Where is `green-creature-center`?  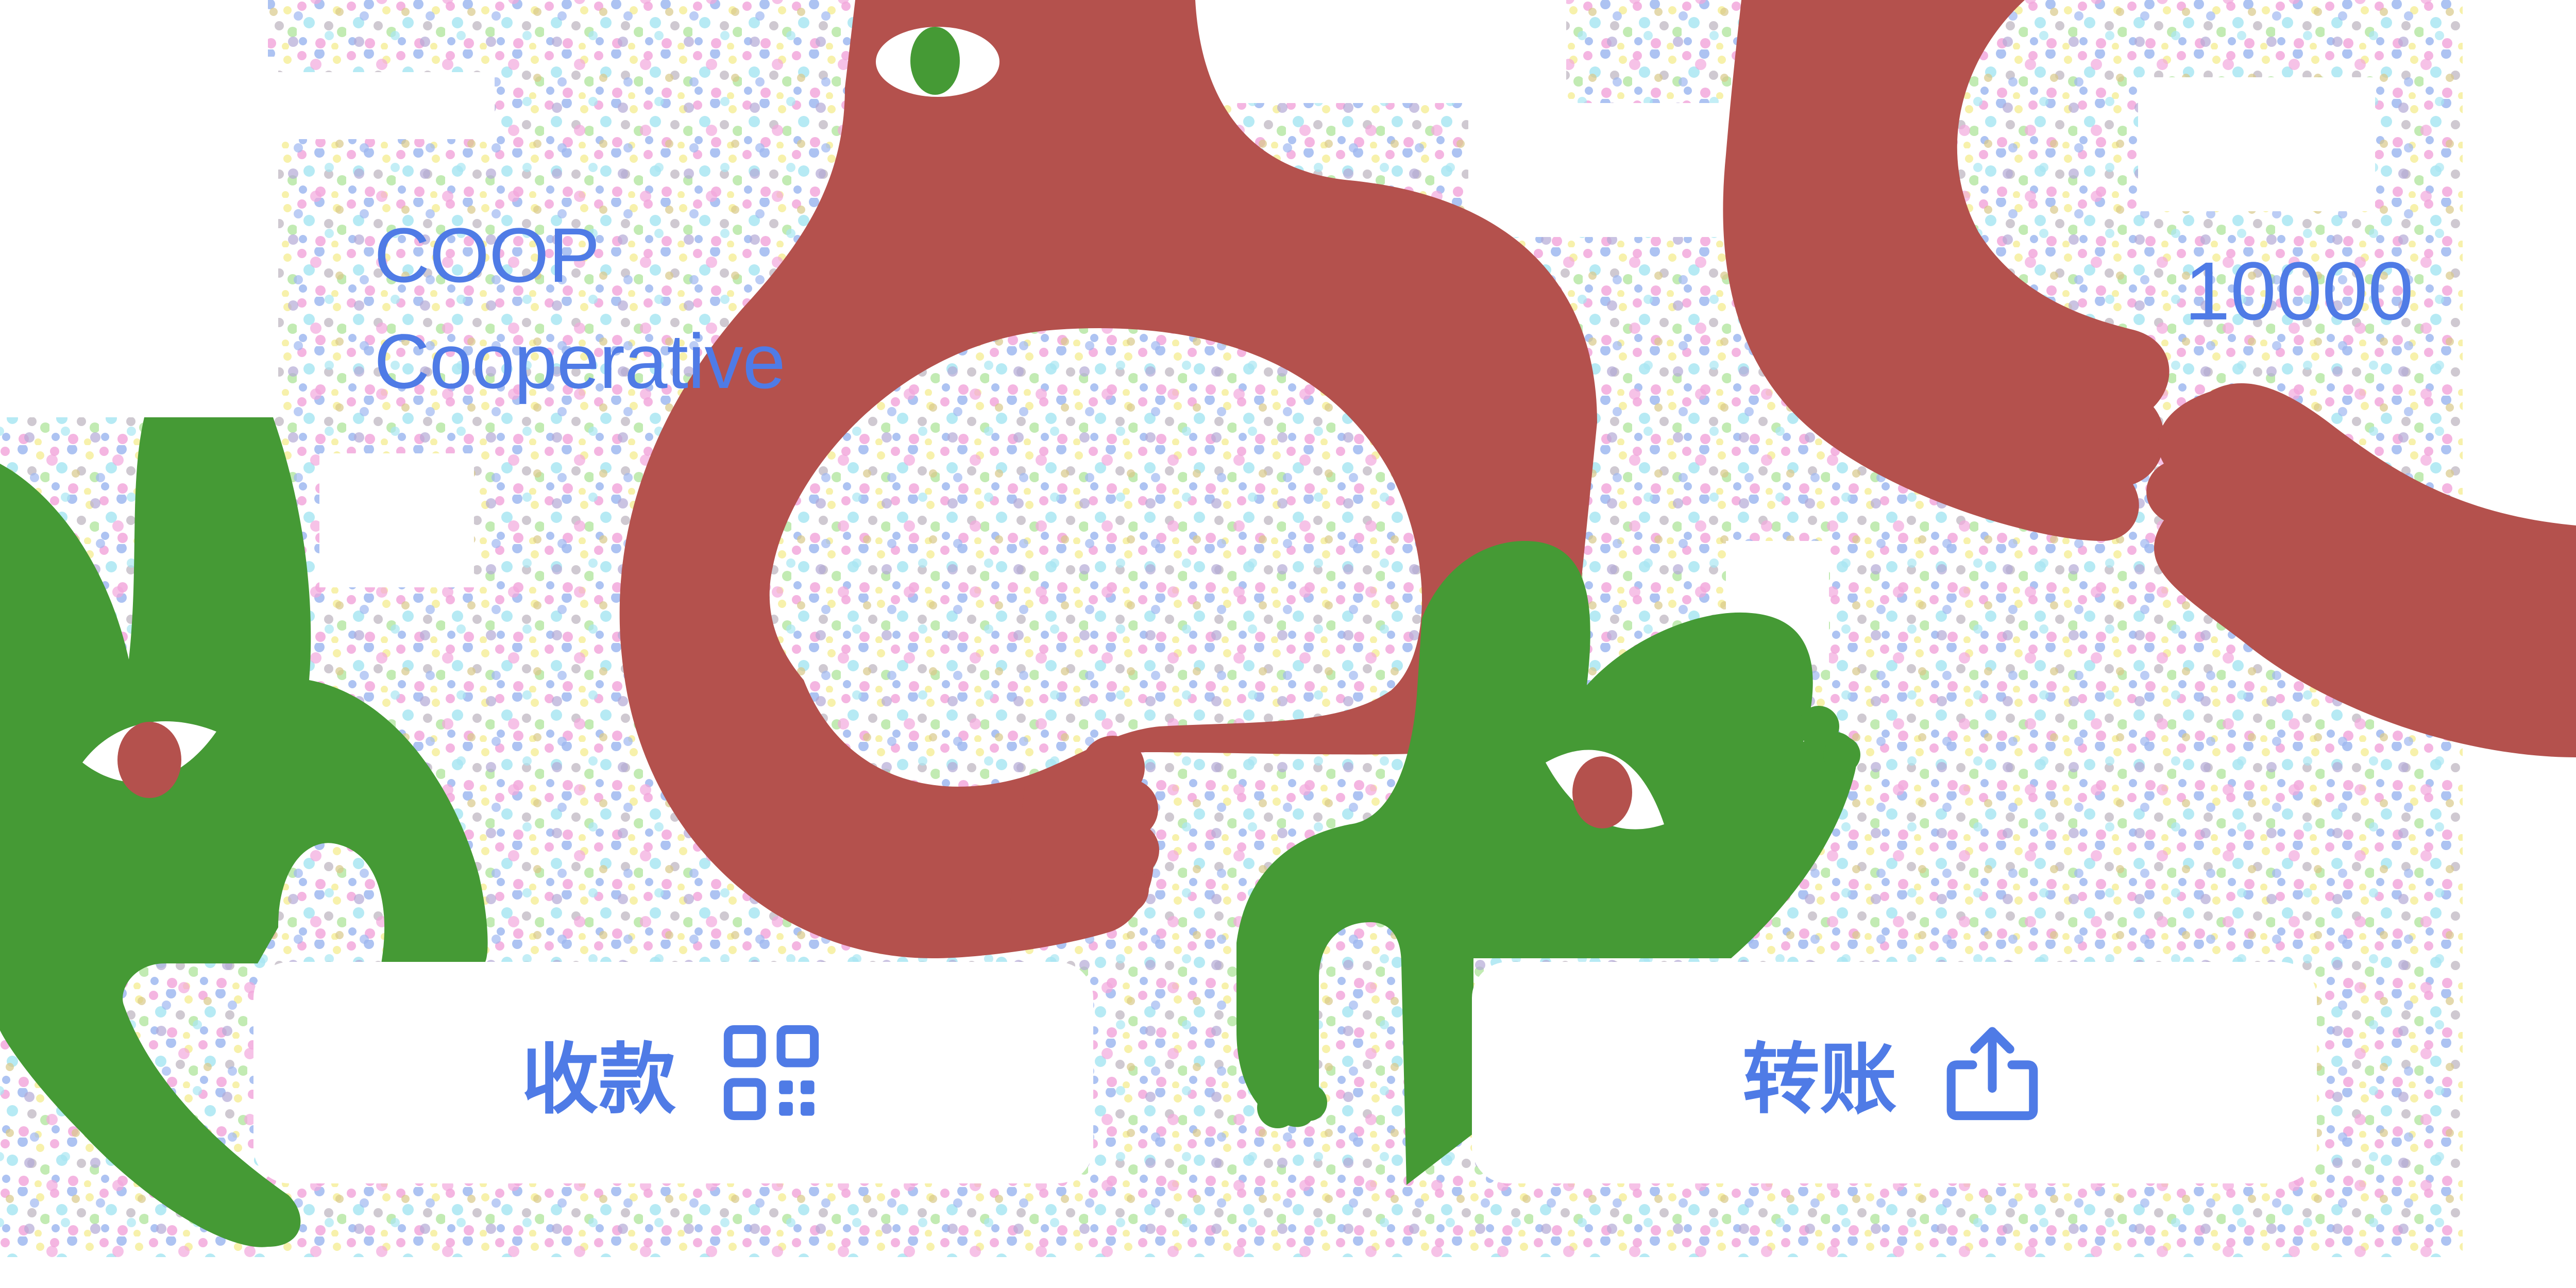 green-creature-center is located at coordinates (1548, 863).